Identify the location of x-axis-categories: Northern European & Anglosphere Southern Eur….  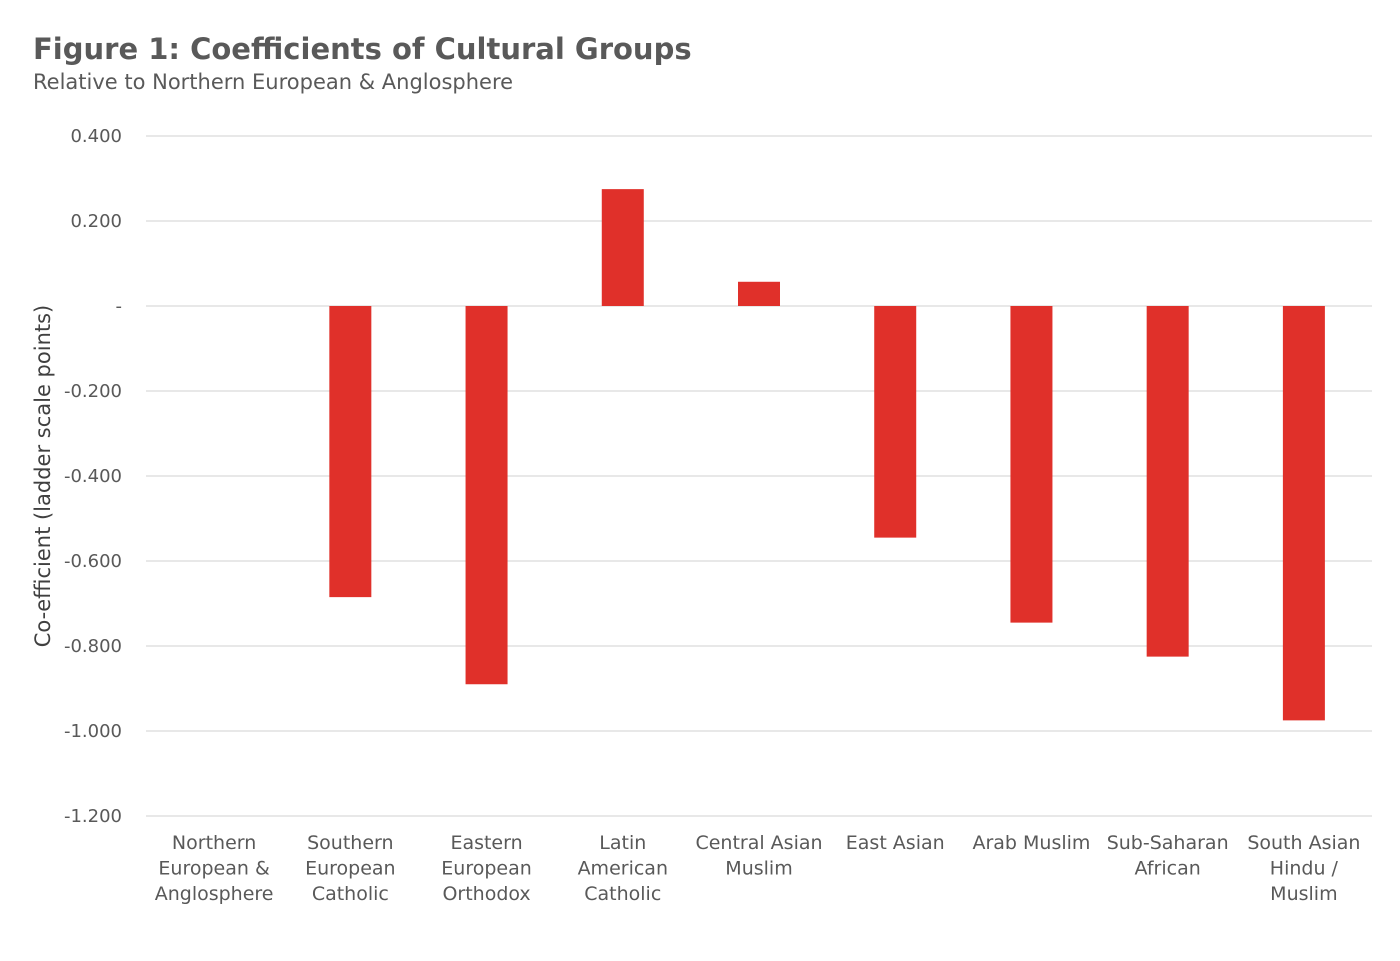
(758, 868).